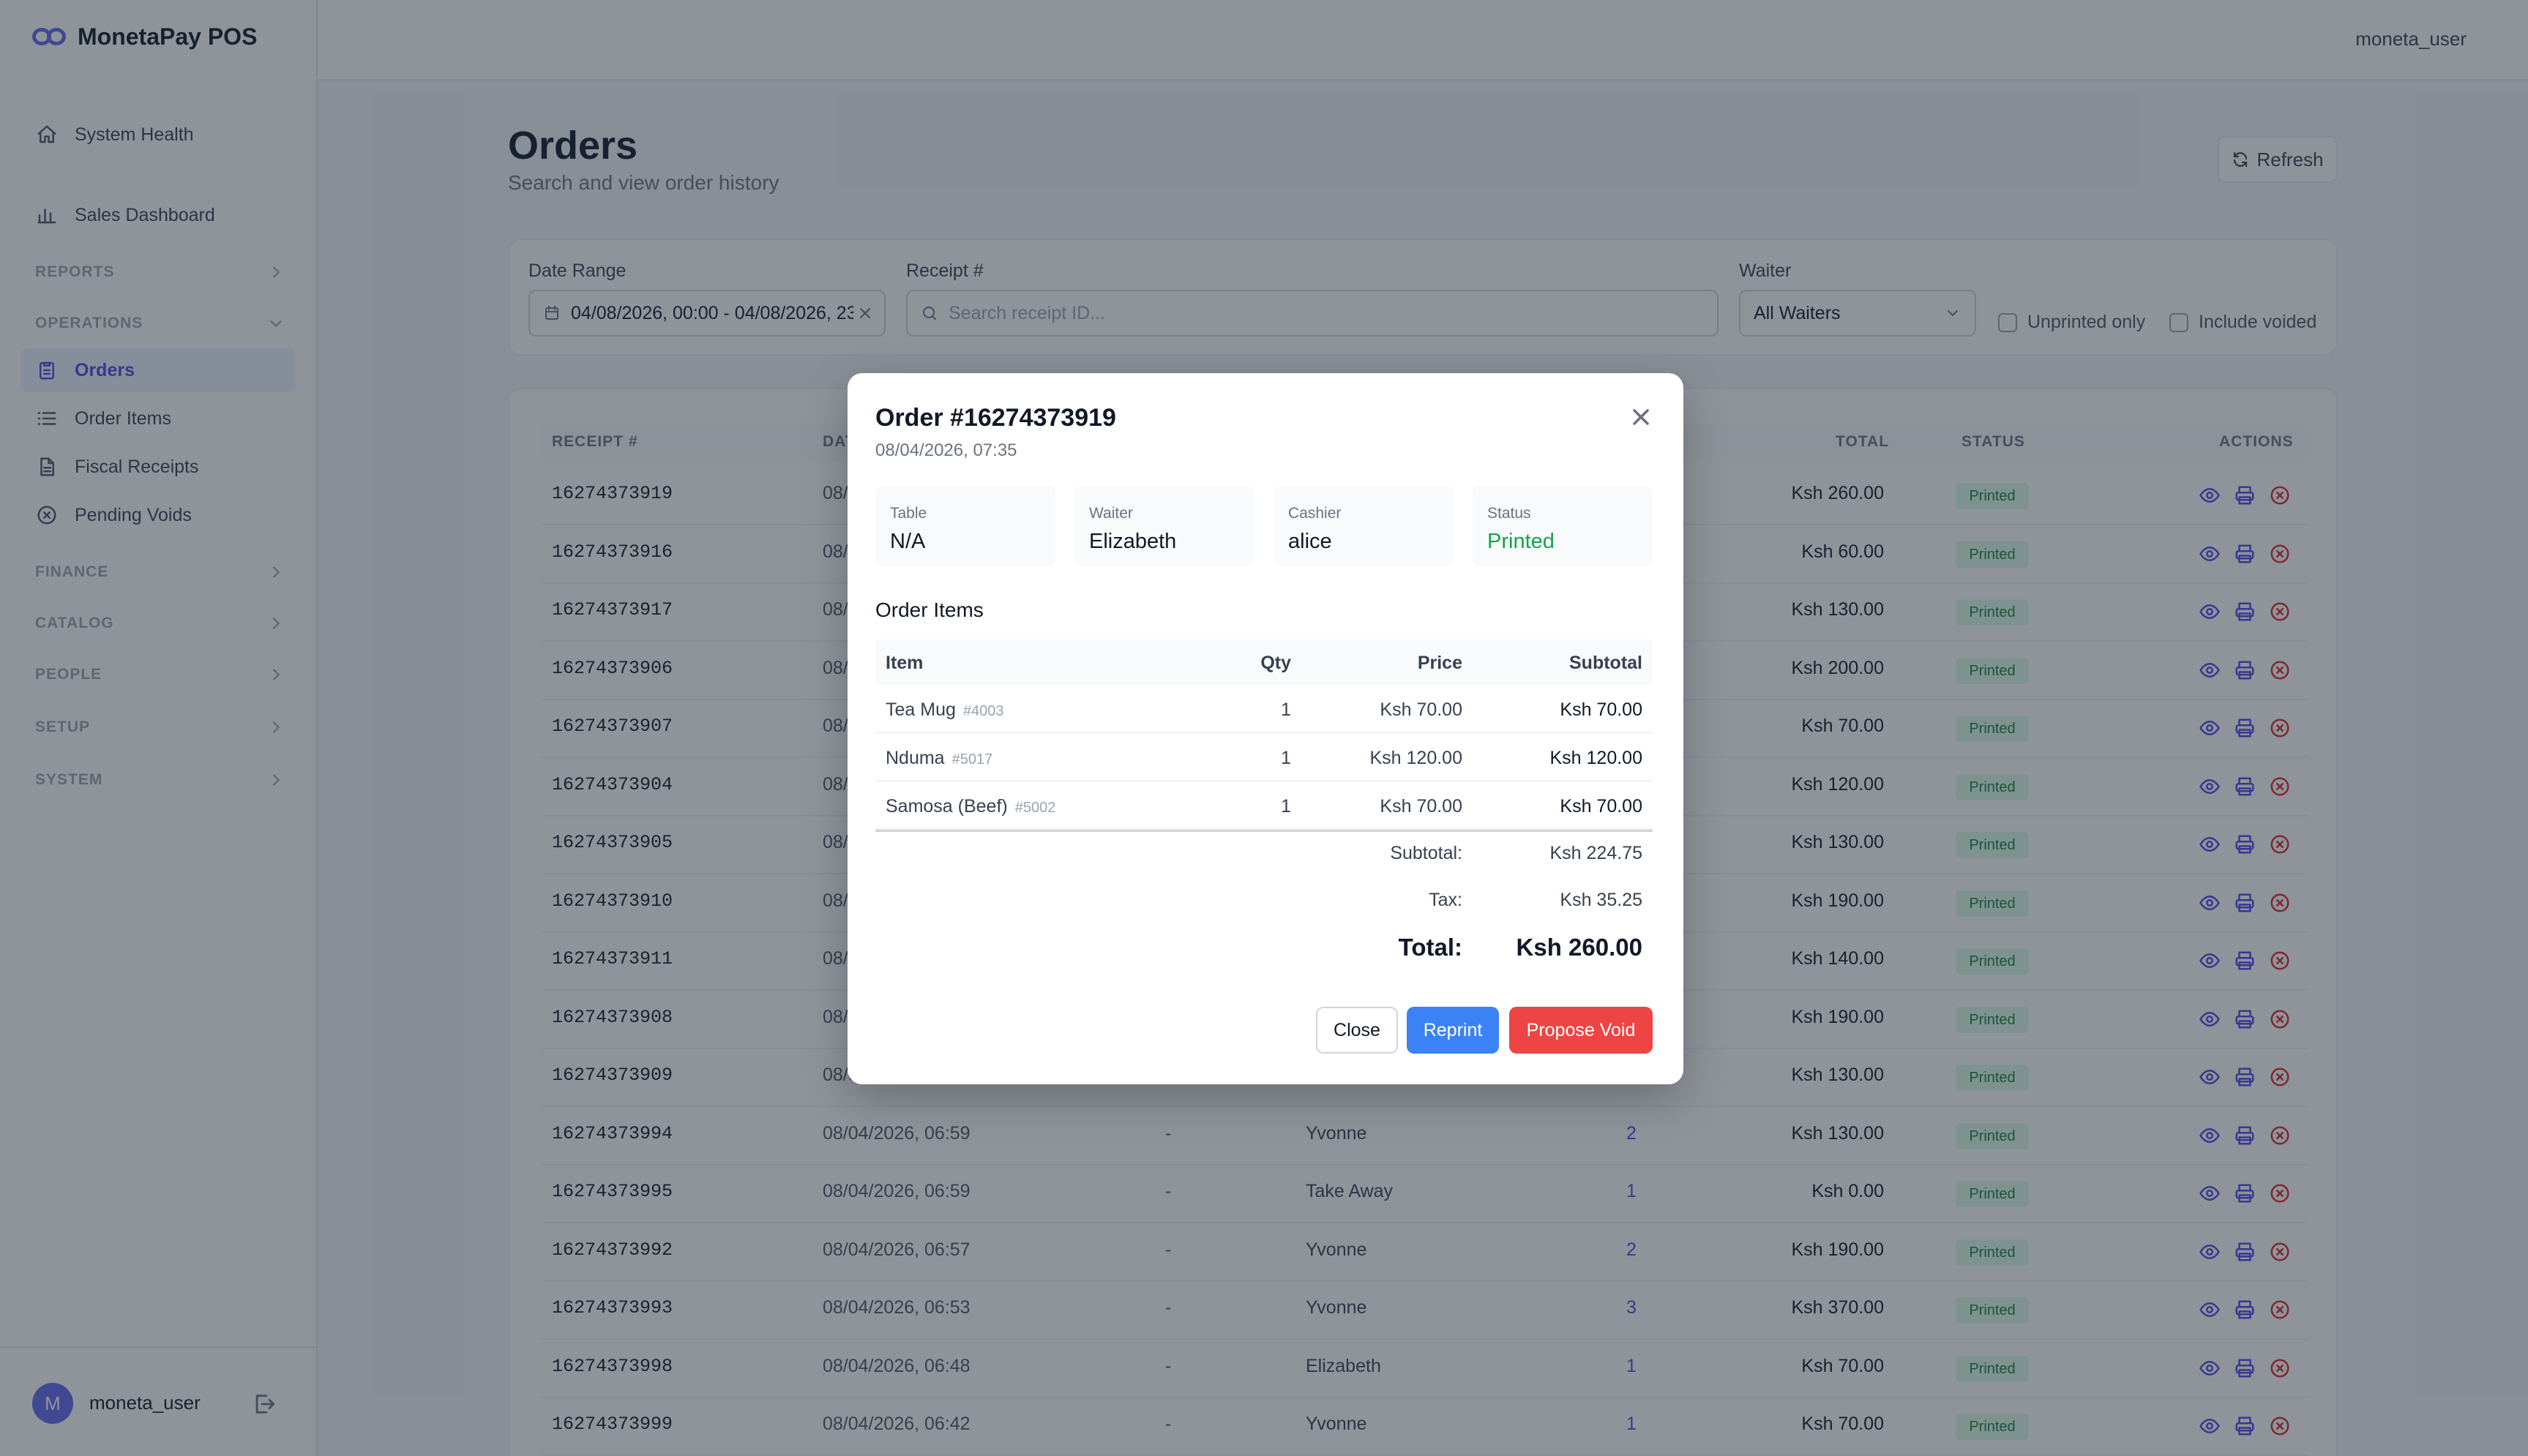 Image resolution: width=2528 pixels, height=1456 pixels. What do you see at coordinates (1453, 1031) in the screenshot?
I see `reprint-button: Reprint` at bounding box center [1453, 1031].